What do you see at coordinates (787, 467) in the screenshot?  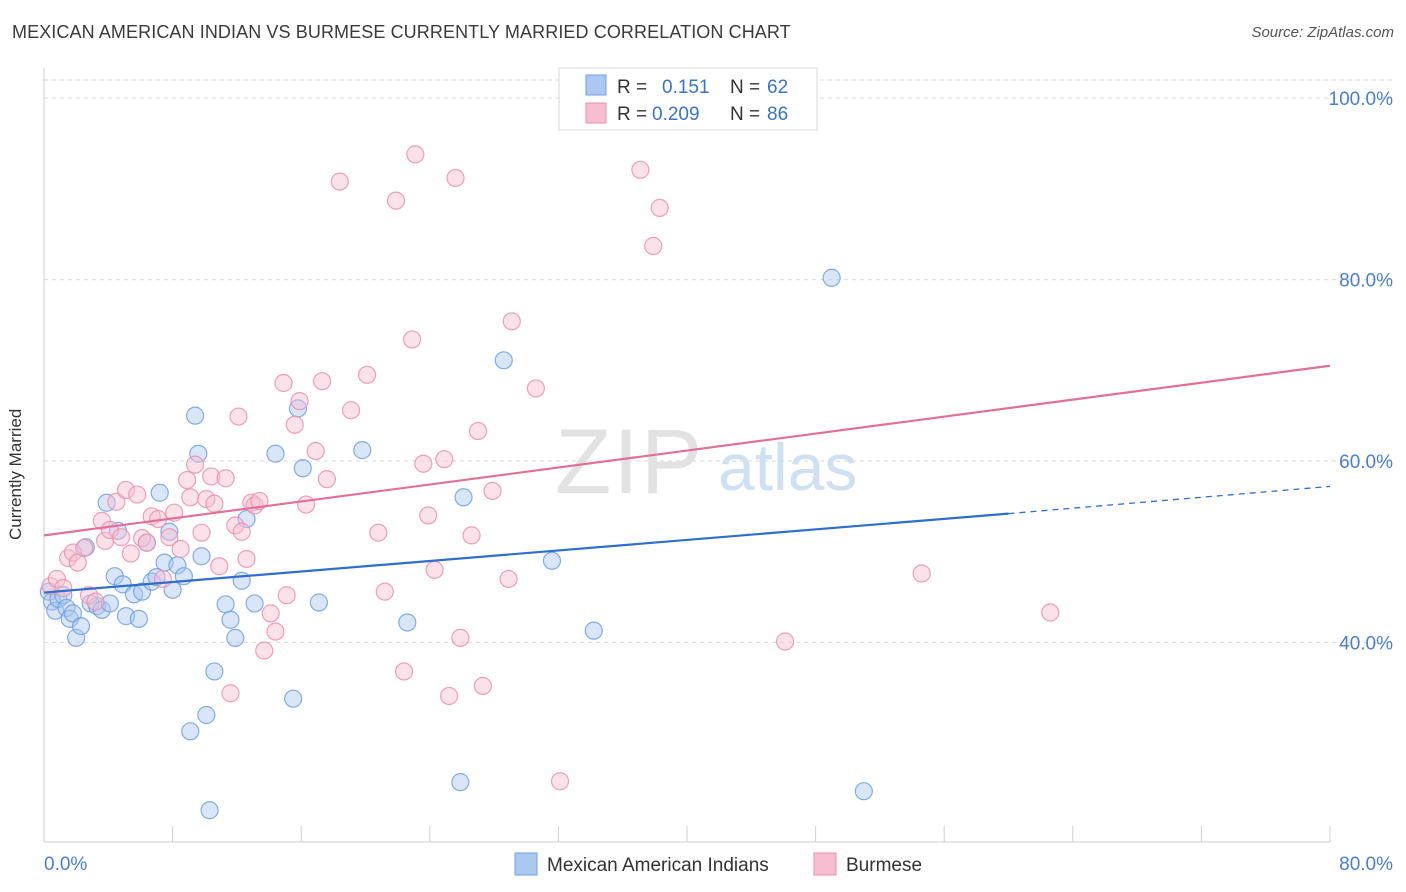 I see `watermark-atlas: atlas` at bounding box center [787, 467].